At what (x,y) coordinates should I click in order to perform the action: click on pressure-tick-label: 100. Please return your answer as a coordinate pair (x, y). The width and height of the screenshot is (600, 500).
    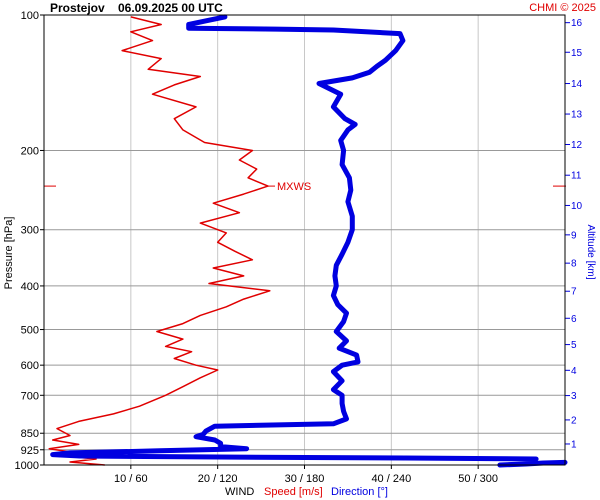
    Looking at the image, I should click on (30, 16).